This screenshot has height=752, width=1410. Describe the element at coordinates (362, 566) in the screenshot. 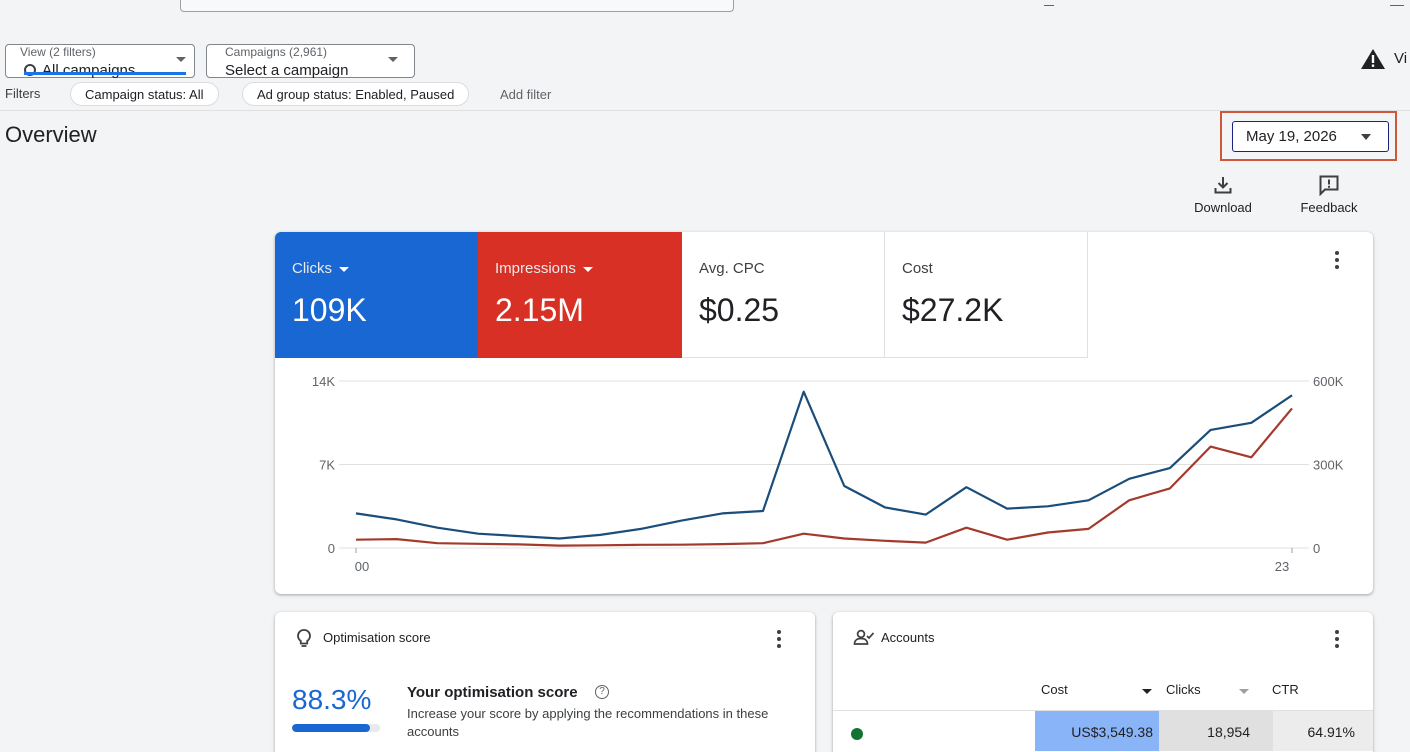

I see `x-axis-tick-label: 00` at that location.